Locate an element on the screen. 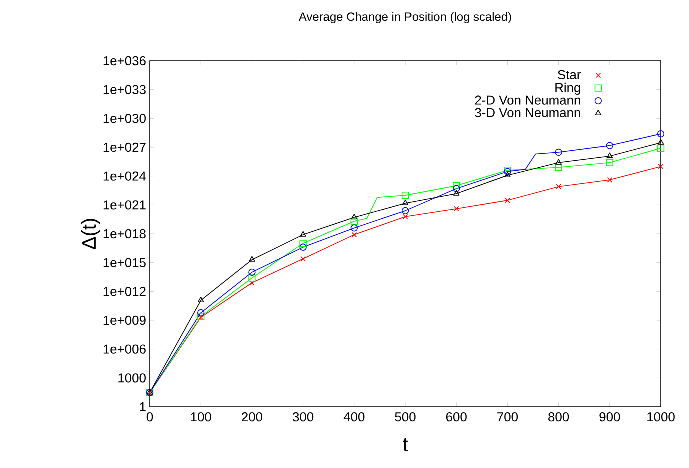 Image resolution: width=689 pixels, height=468 pixels. y-tick-label: 1e+030 is located at coordinates (125, 119).